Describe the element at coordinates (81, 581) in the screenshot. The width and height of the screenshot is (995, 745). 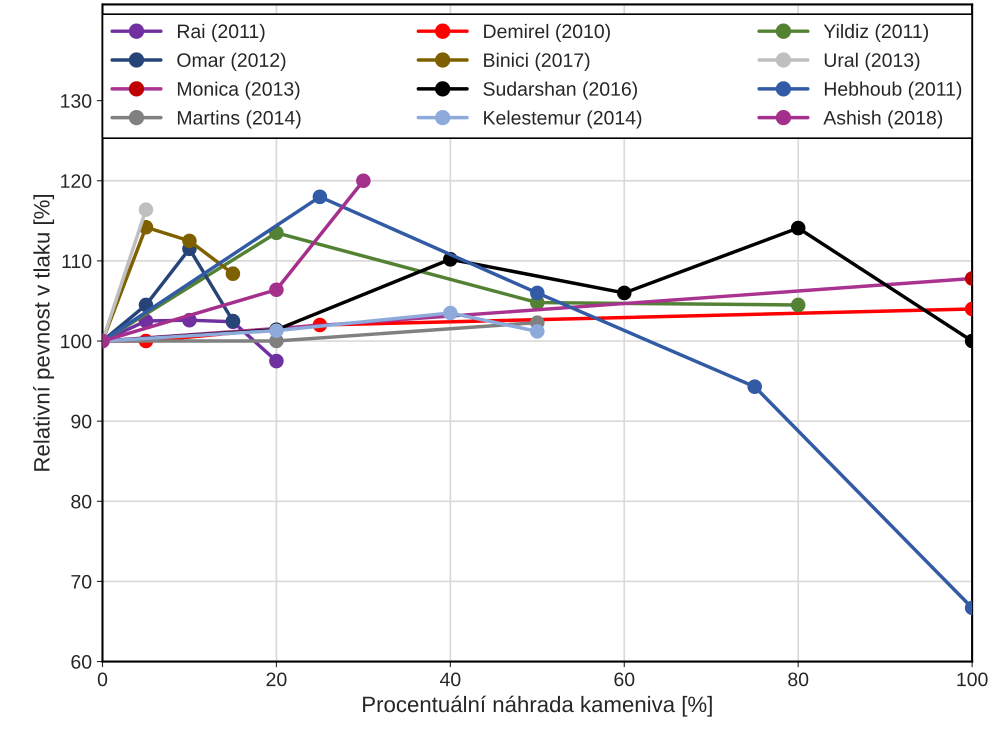
I see `y-tick-label: 70` at that location.